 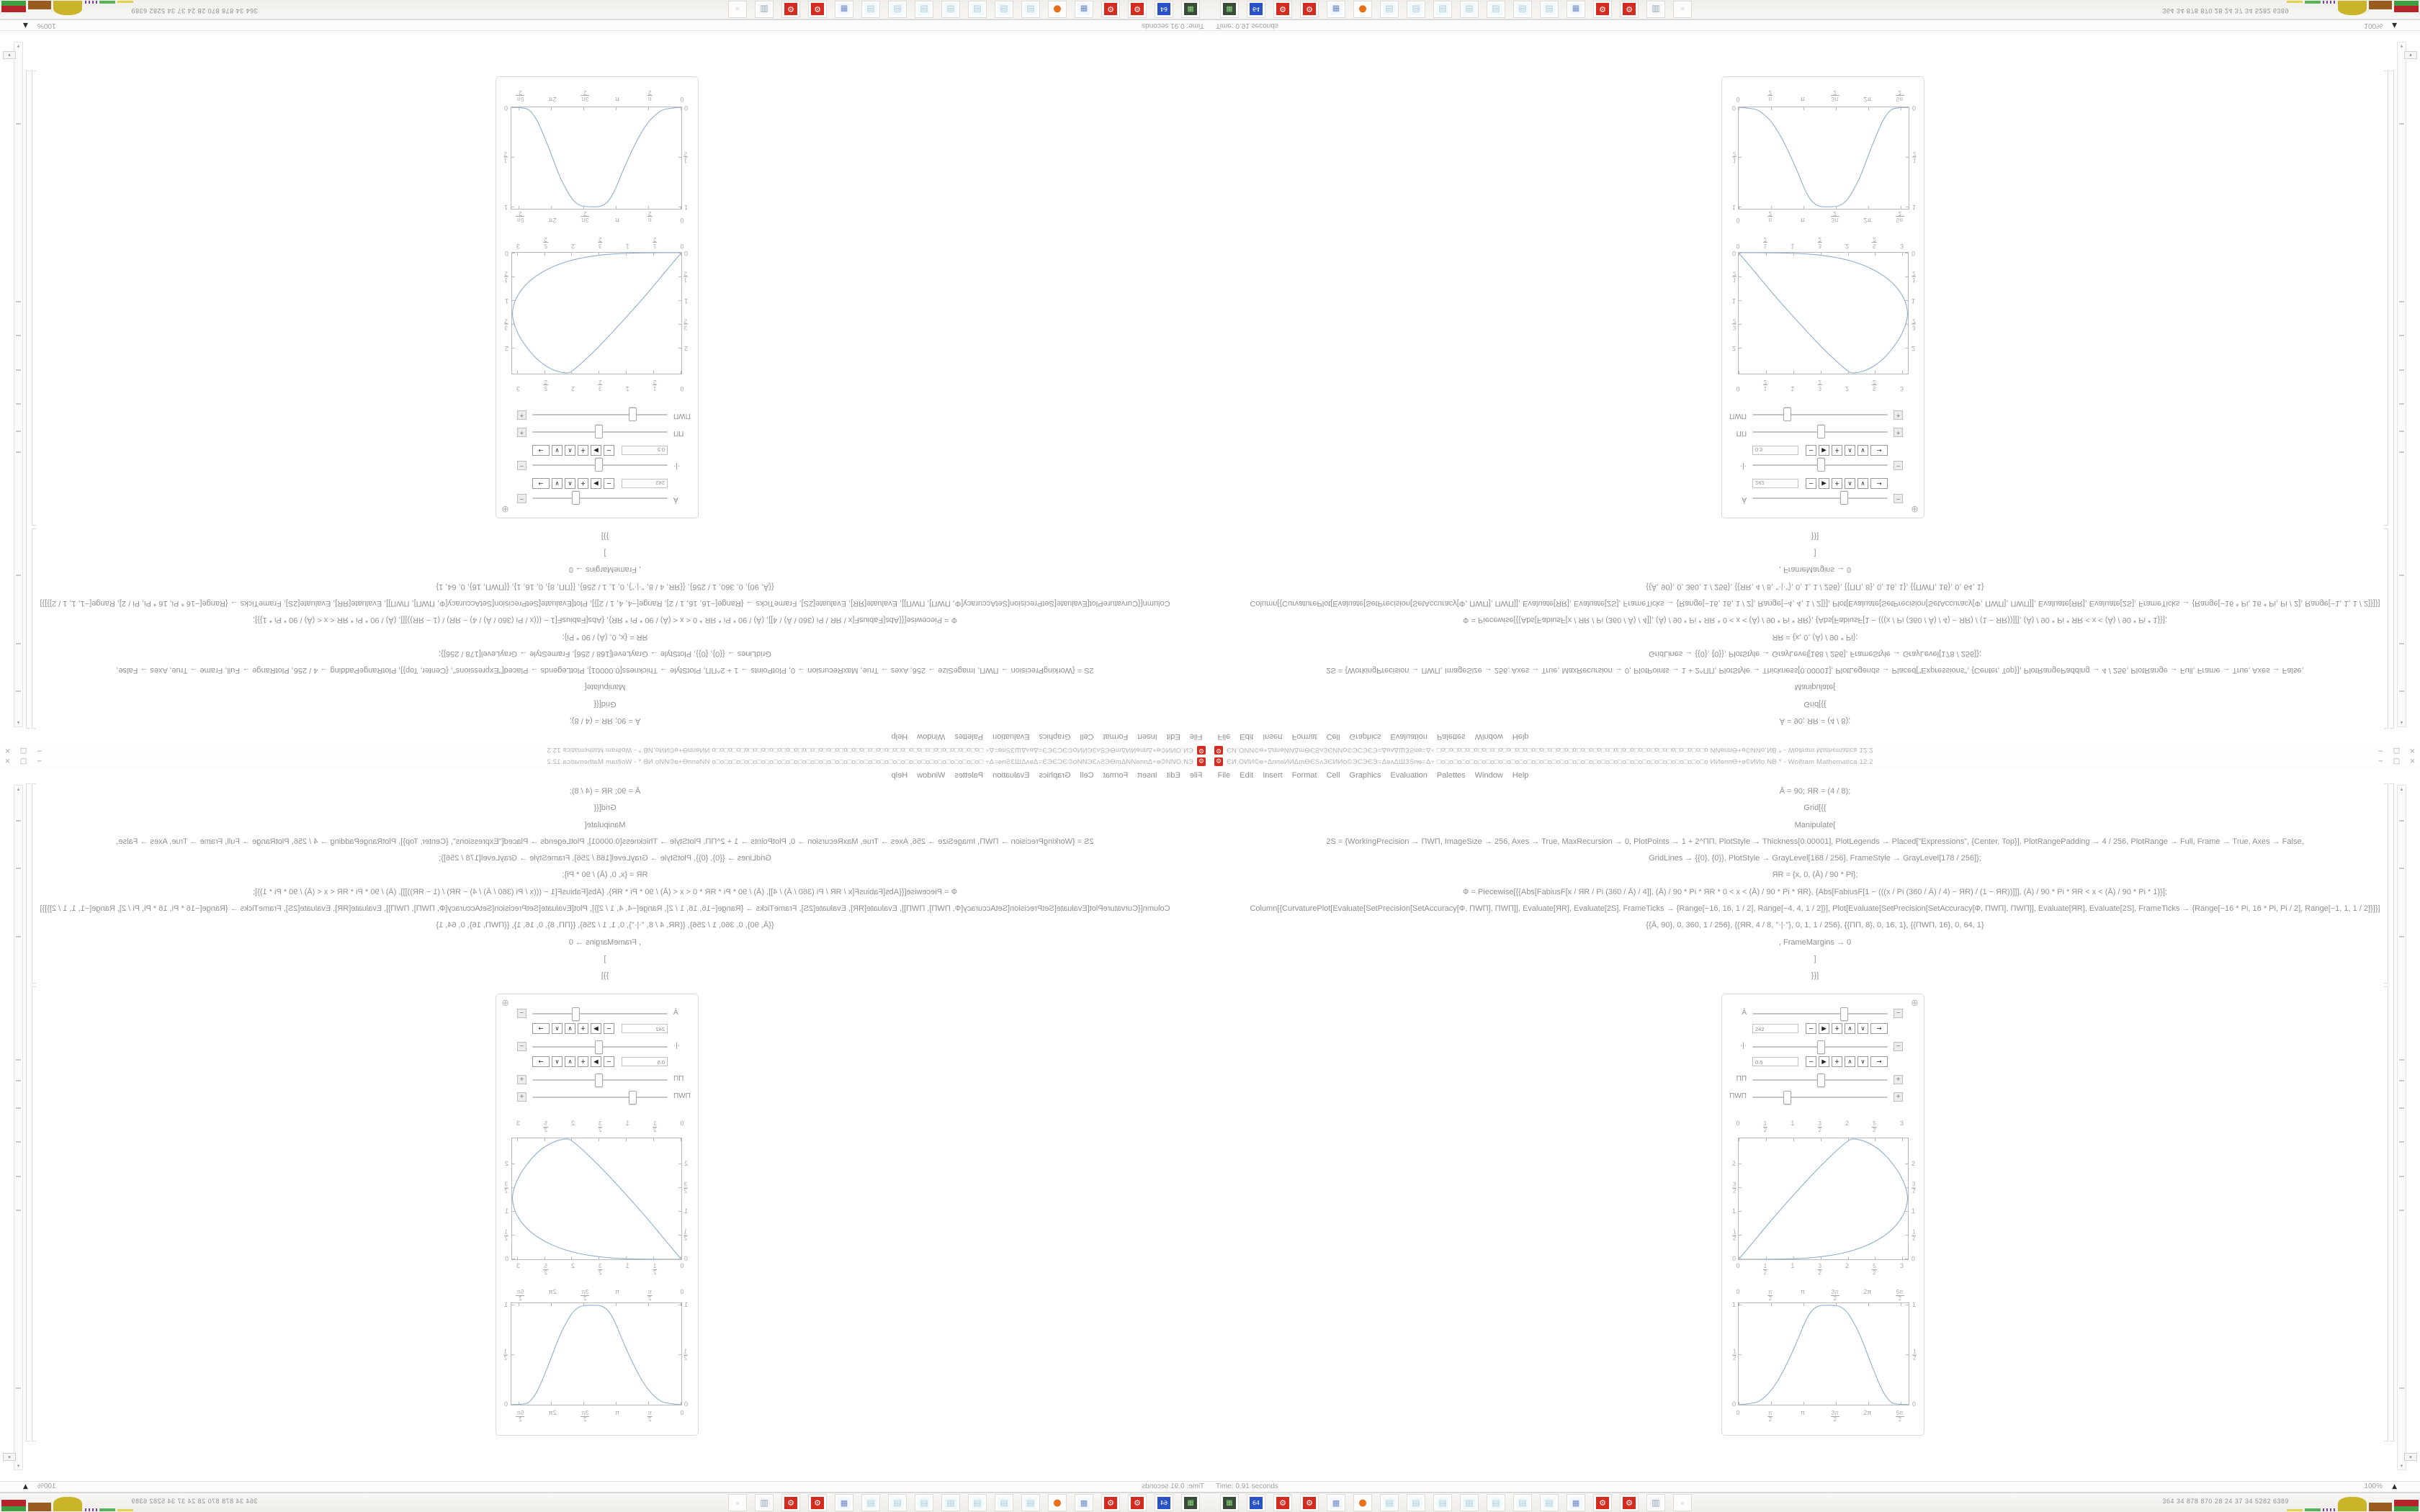 I want to click on slider-RR-toggle-box: −, so click(x=521, y=1046).